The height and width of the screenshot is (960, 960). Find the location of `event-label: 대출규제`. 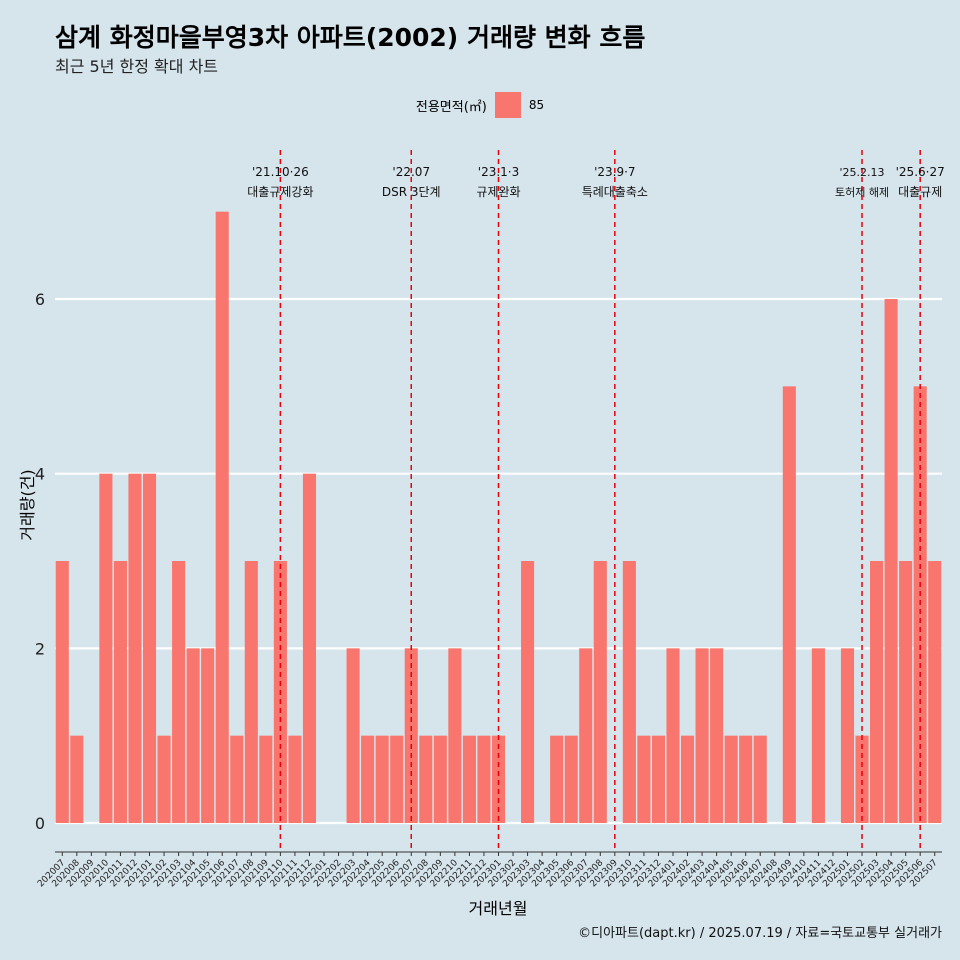

event-label: 대출규제 is located at coordinates (920, 192).